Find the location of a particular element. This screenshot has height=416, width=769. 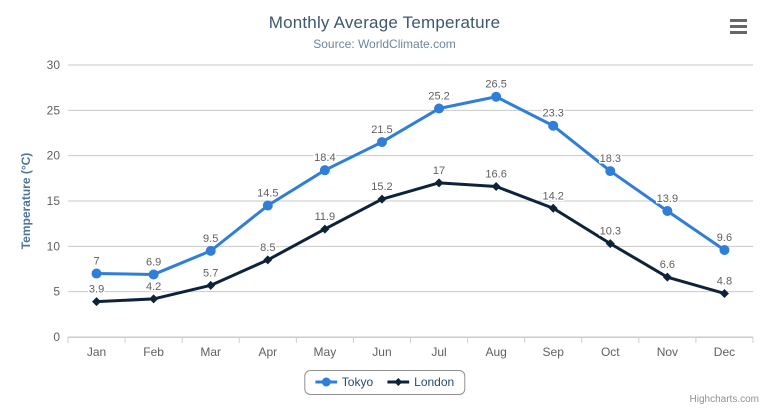

data-label-tokyo: 18.4 is located at coordinates (324, 158).